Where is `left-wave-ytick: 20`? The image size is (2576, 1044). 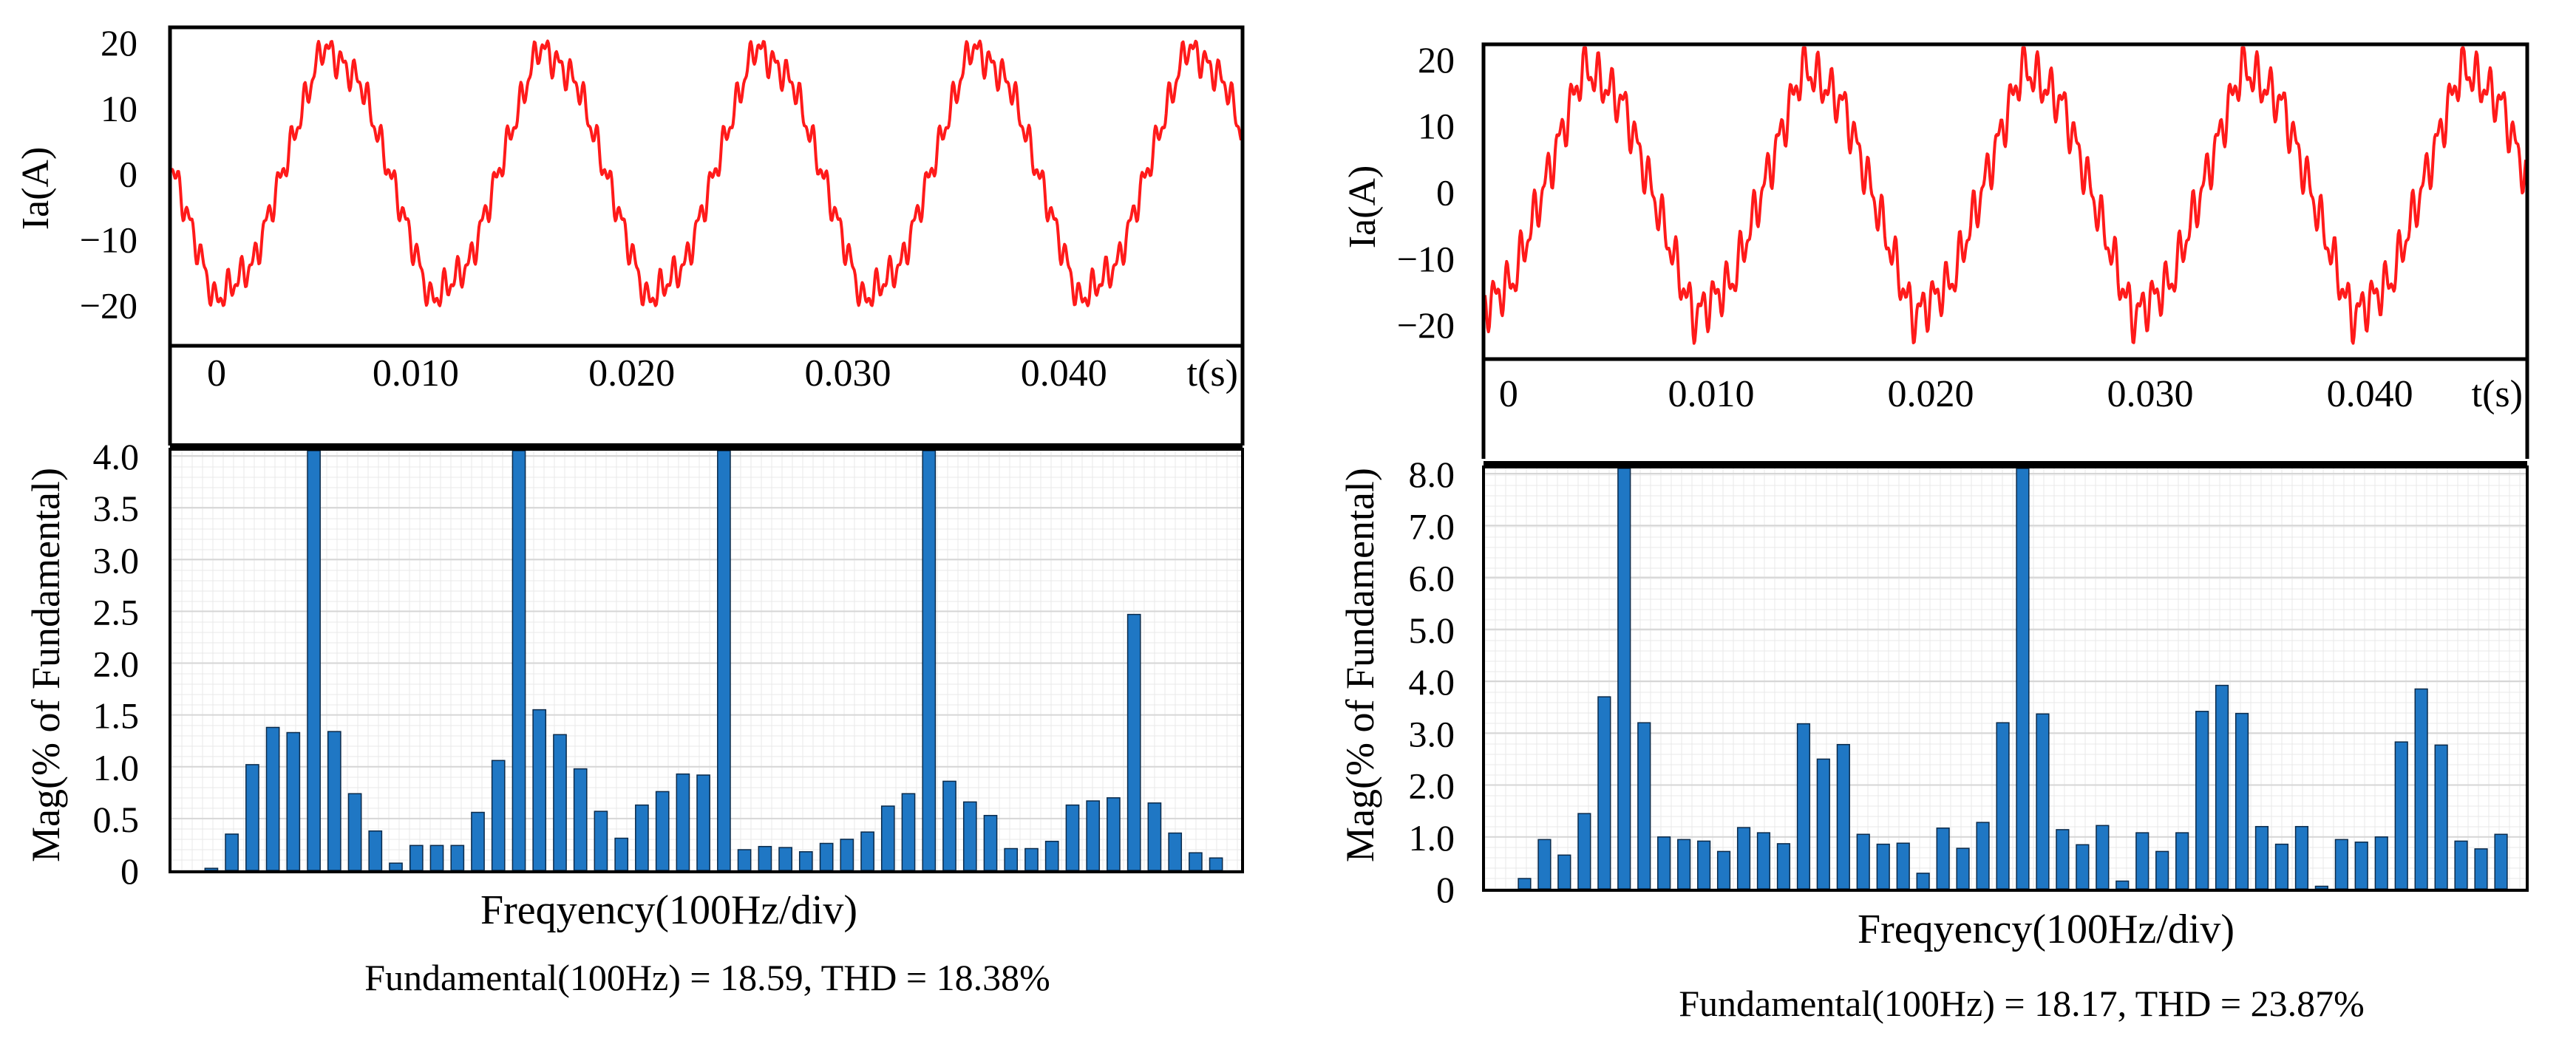 left-wave-ytick: 20 is located at coordinates (119, 43).